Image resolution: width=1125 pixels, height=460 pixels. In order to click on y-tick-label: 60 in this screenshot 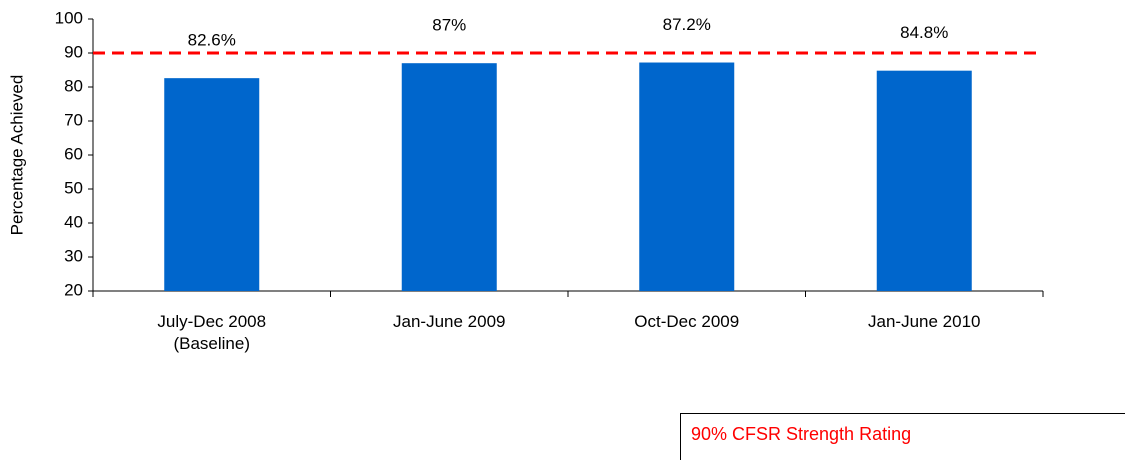, I will do `click(73, 153)`.